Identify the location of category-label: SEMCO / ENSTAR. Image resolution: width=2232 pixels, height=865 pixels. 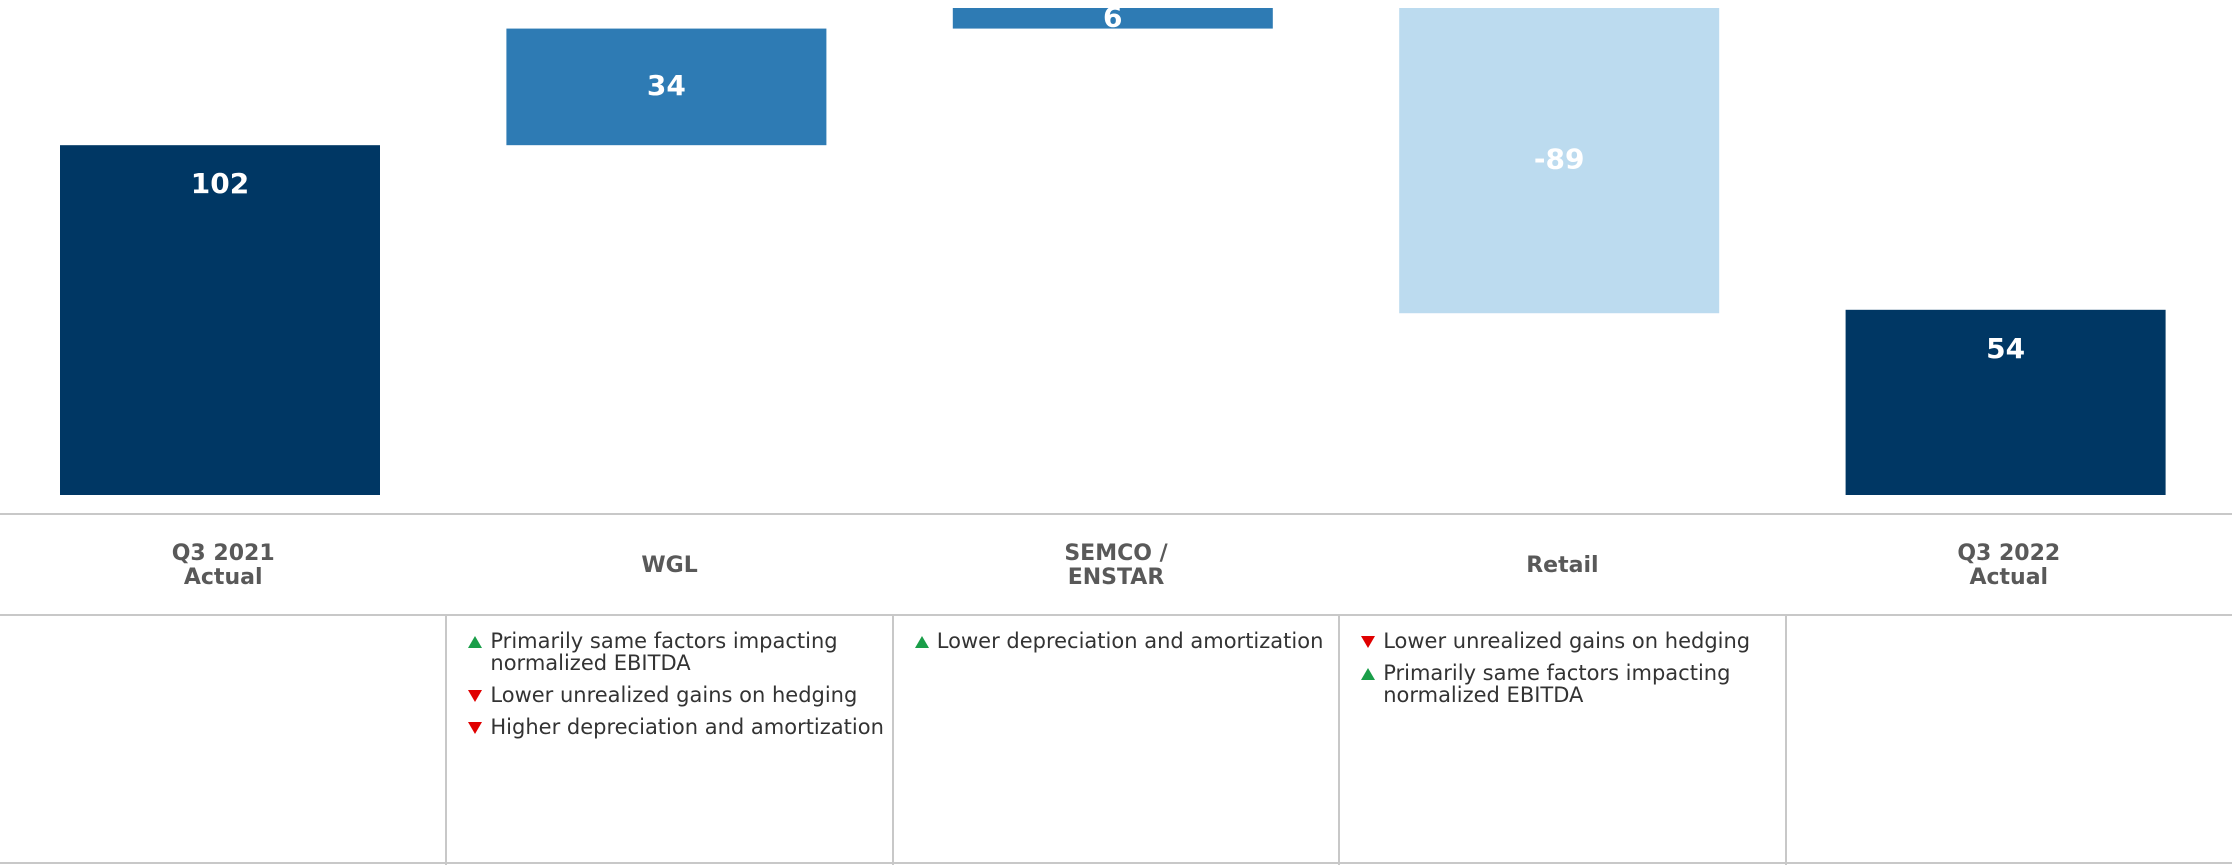
(1116, 565).